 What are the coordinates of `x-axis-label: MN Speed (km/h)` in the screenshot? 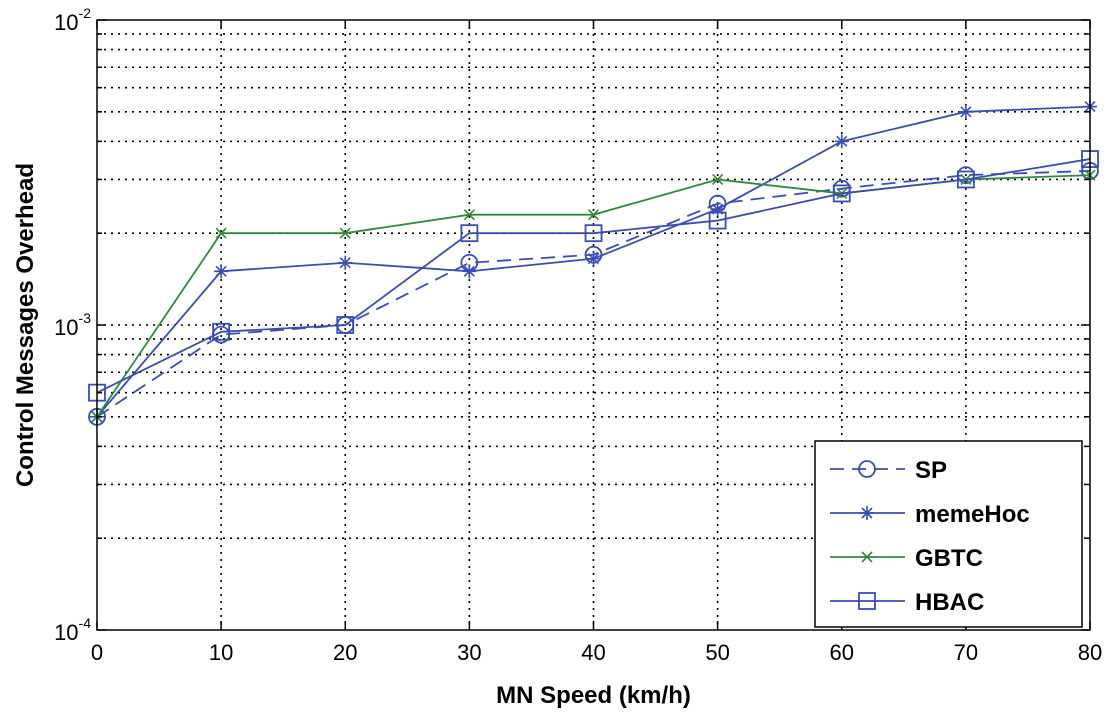 It's located at (593, 695).